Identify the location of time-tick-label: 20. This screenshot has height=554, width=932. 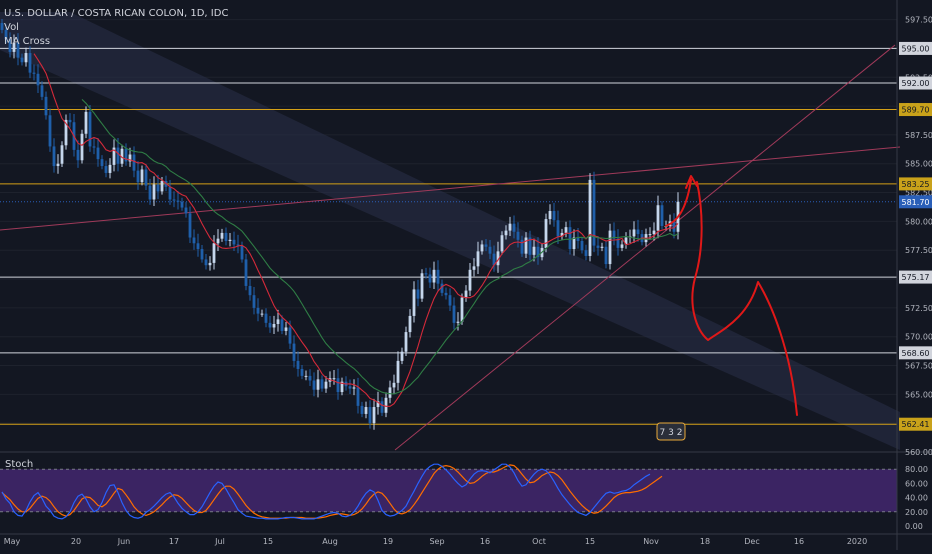
(76, 541).